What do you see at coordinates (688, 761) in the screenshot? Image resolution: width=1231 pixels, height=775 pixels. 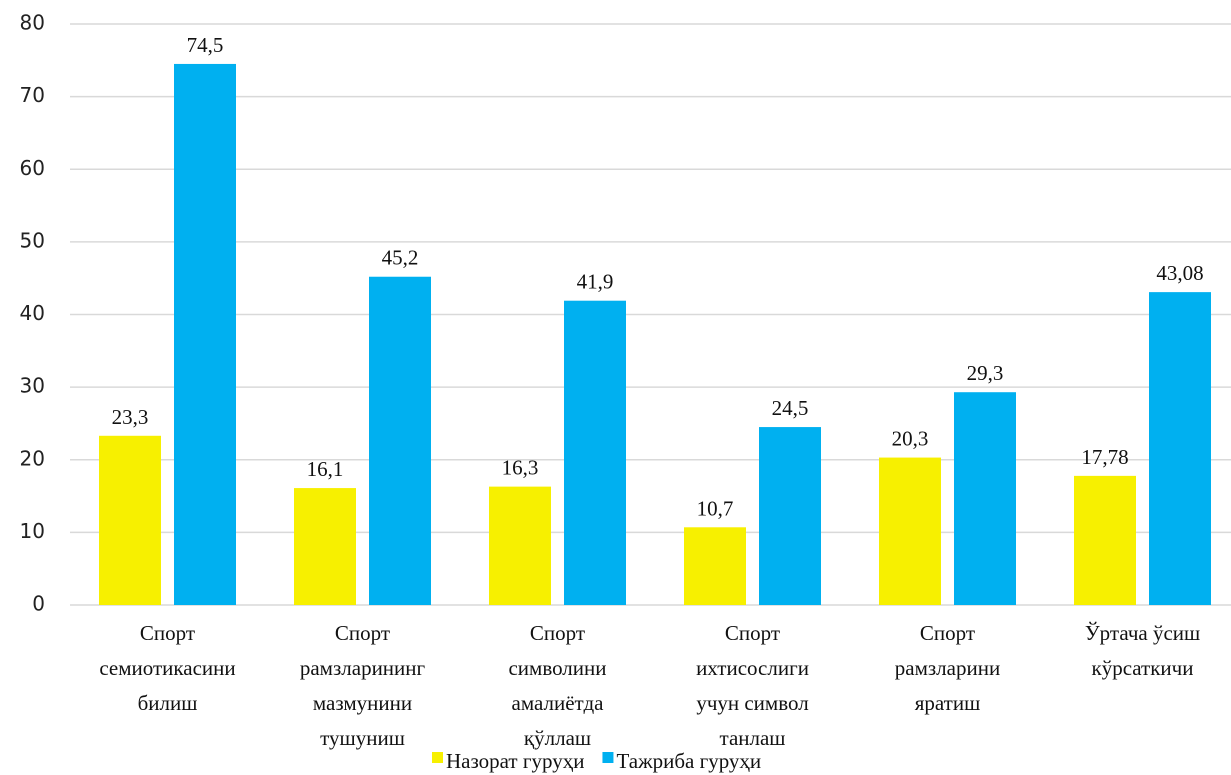 I see `legend-label: Тажриба гуруҳи` at bounding box center [688, 761].